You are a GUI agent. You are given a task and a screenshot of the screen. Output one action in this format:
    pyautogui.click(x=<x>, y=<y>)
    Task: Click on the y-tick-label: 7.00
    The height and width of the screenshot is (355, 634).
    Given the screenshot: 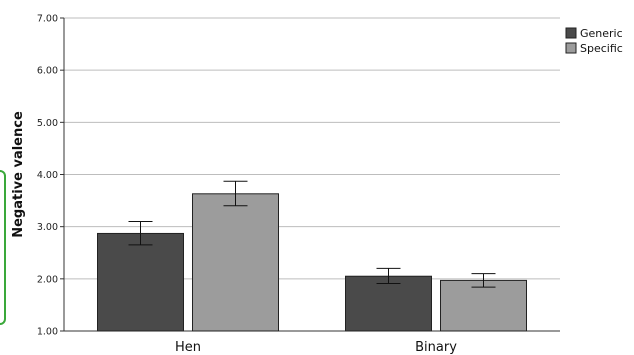 What is the action you would take?
    pyautogui.click(x=47, y=19)
    